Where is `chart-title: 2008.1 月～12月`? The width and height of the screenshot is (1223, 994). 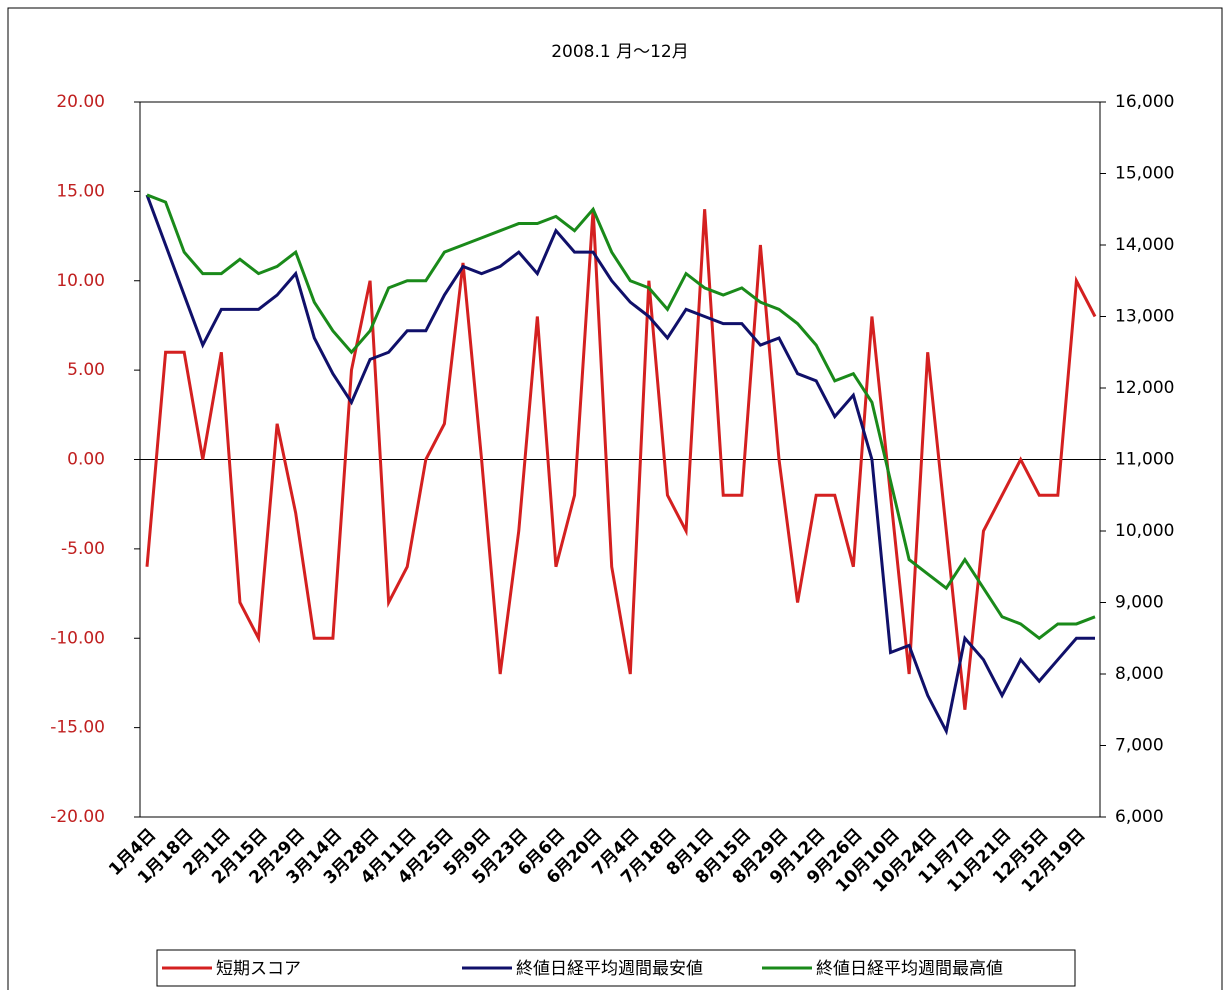 chart-title: 2008.1 月～12月 is located at coordinates (620, 52).